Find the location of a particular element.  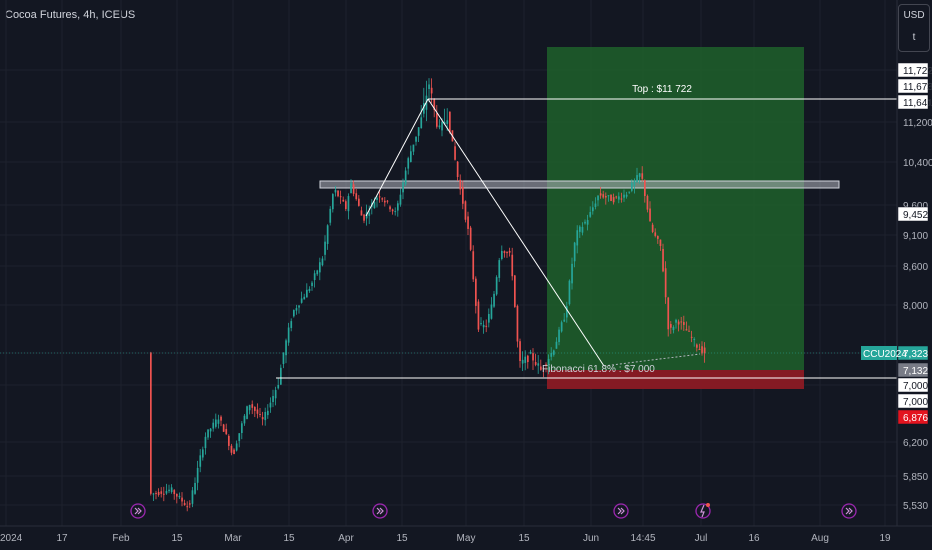

price-tick-label: 8,000 is located at coordinates (915, 306).